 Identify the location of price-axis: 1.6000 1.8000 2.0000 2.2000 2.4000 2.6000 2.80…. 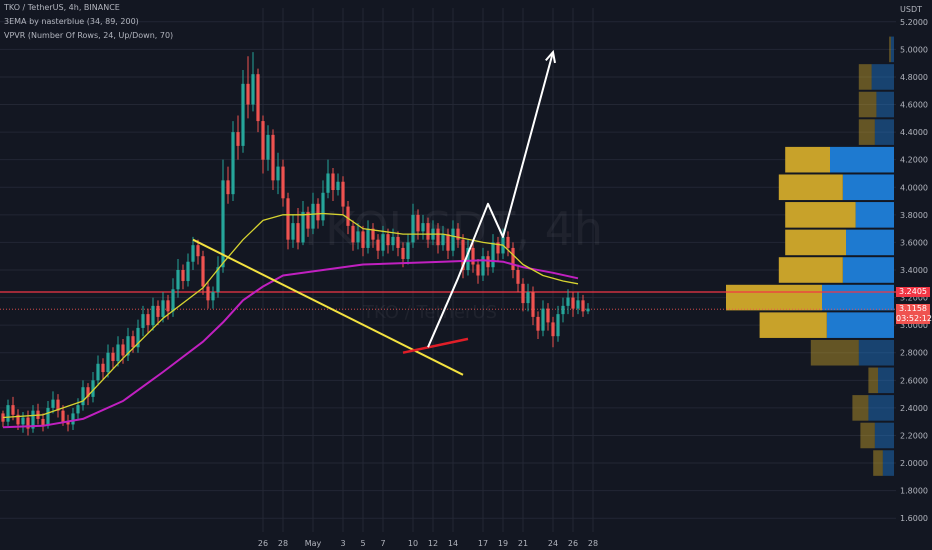
(914, 270).